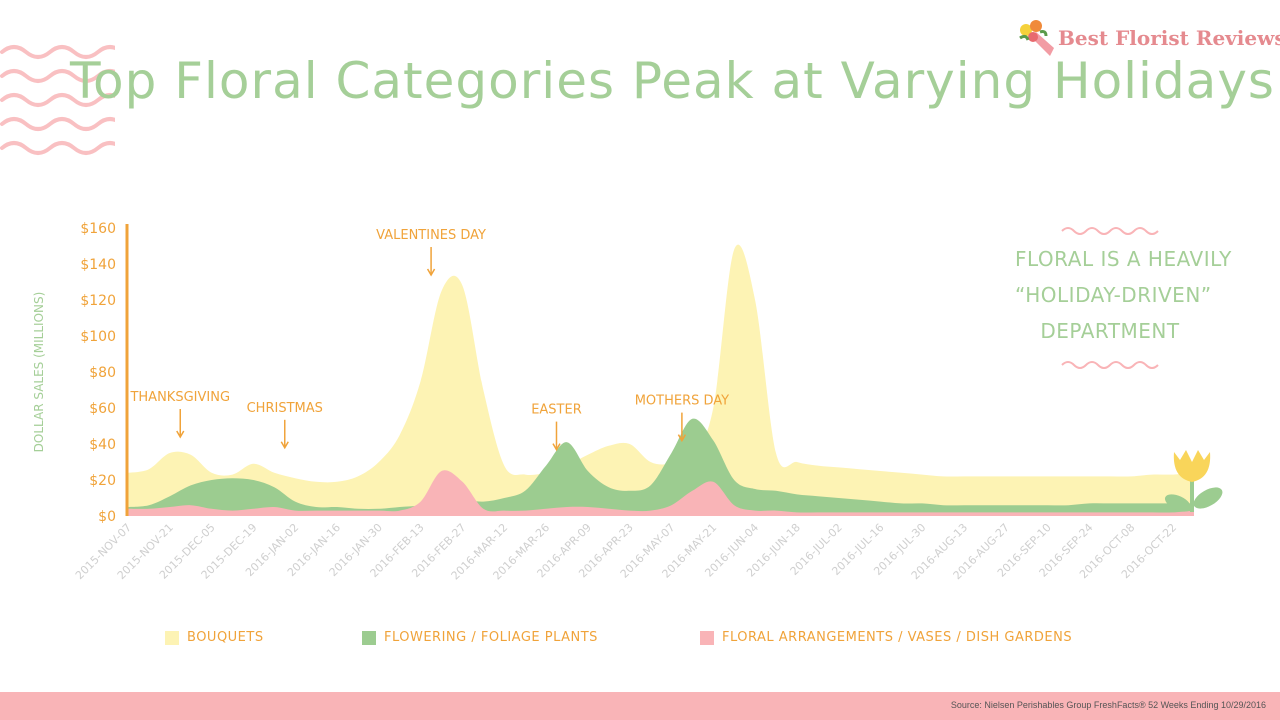 The width and height of the screenshot is (1280, 720). Describe the element at coordinates (98, 265) in the screenshot. I see `y-tick-label: $140` at that location.